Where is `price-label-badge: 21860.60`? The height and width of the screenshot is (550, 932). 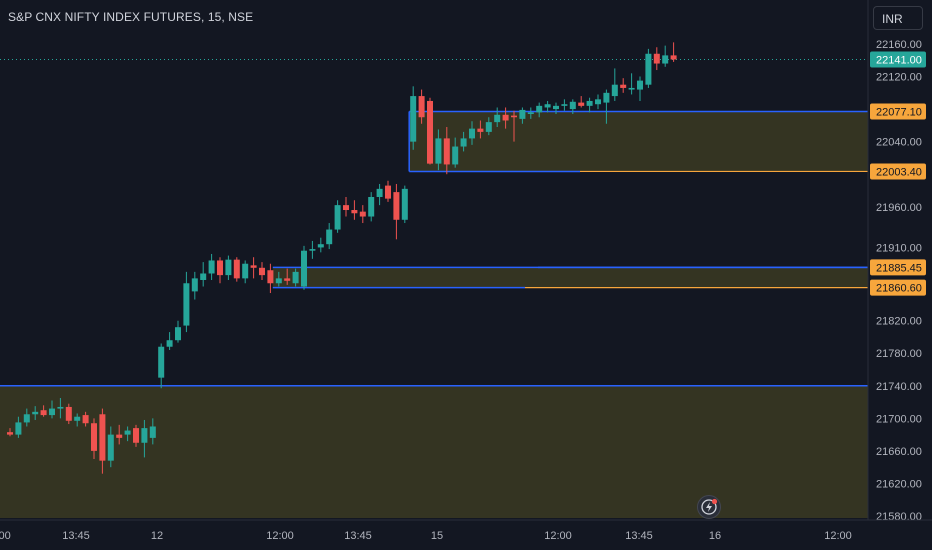 price-label-badge: 21860.60 is located at coordinates (899, 289).